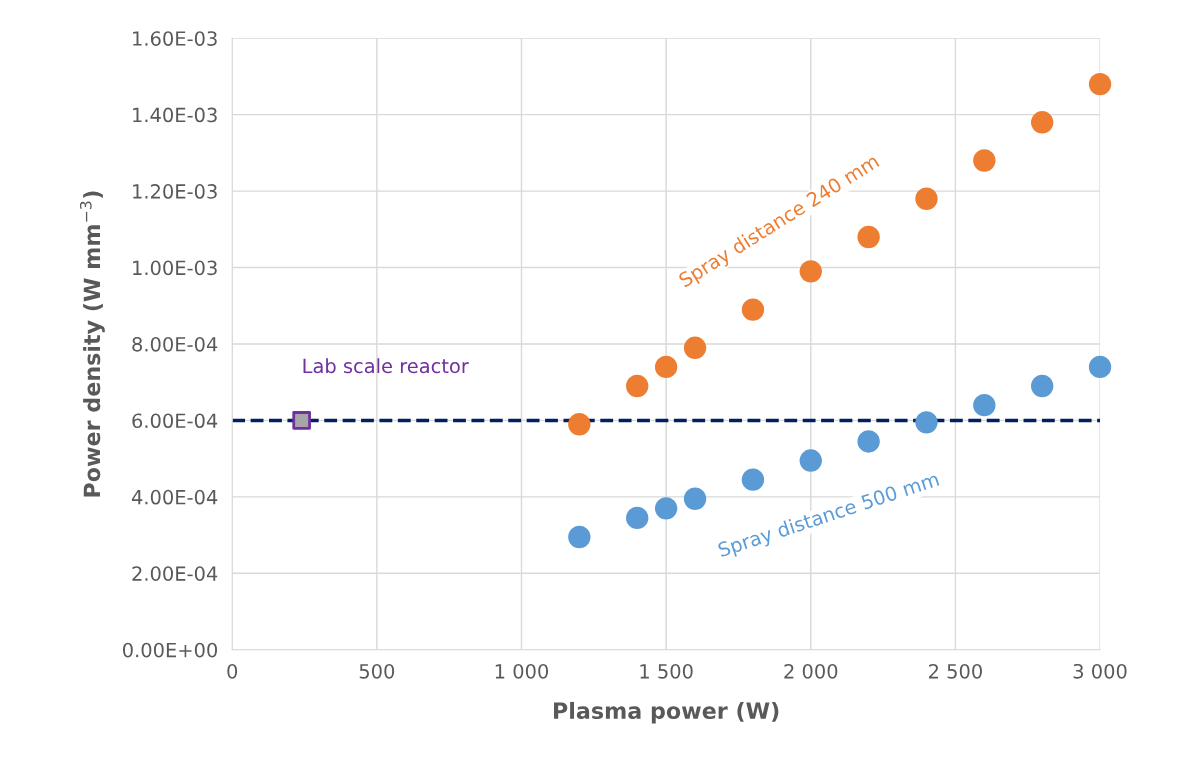 Image resolution: width=1197 pixels, height=780 pixels. I want to click on x-tick-label: 2 500, so click(955, 671).